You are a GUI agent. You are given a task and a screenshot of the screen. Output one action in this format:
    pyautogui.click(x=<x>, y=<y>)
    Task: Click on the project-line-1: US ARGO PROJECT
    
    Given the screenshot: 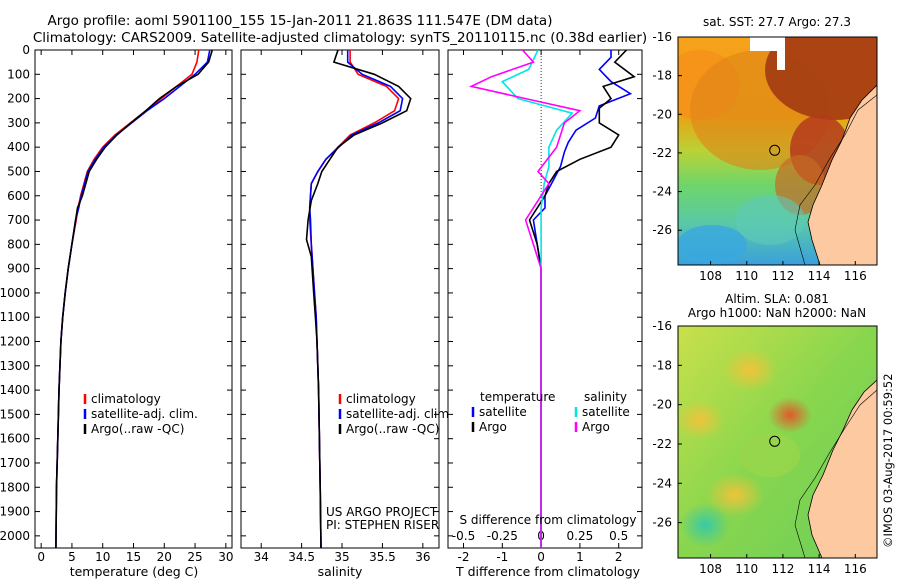 What is the action you would take?
    pyautogui.click(x=382, y=512)
    